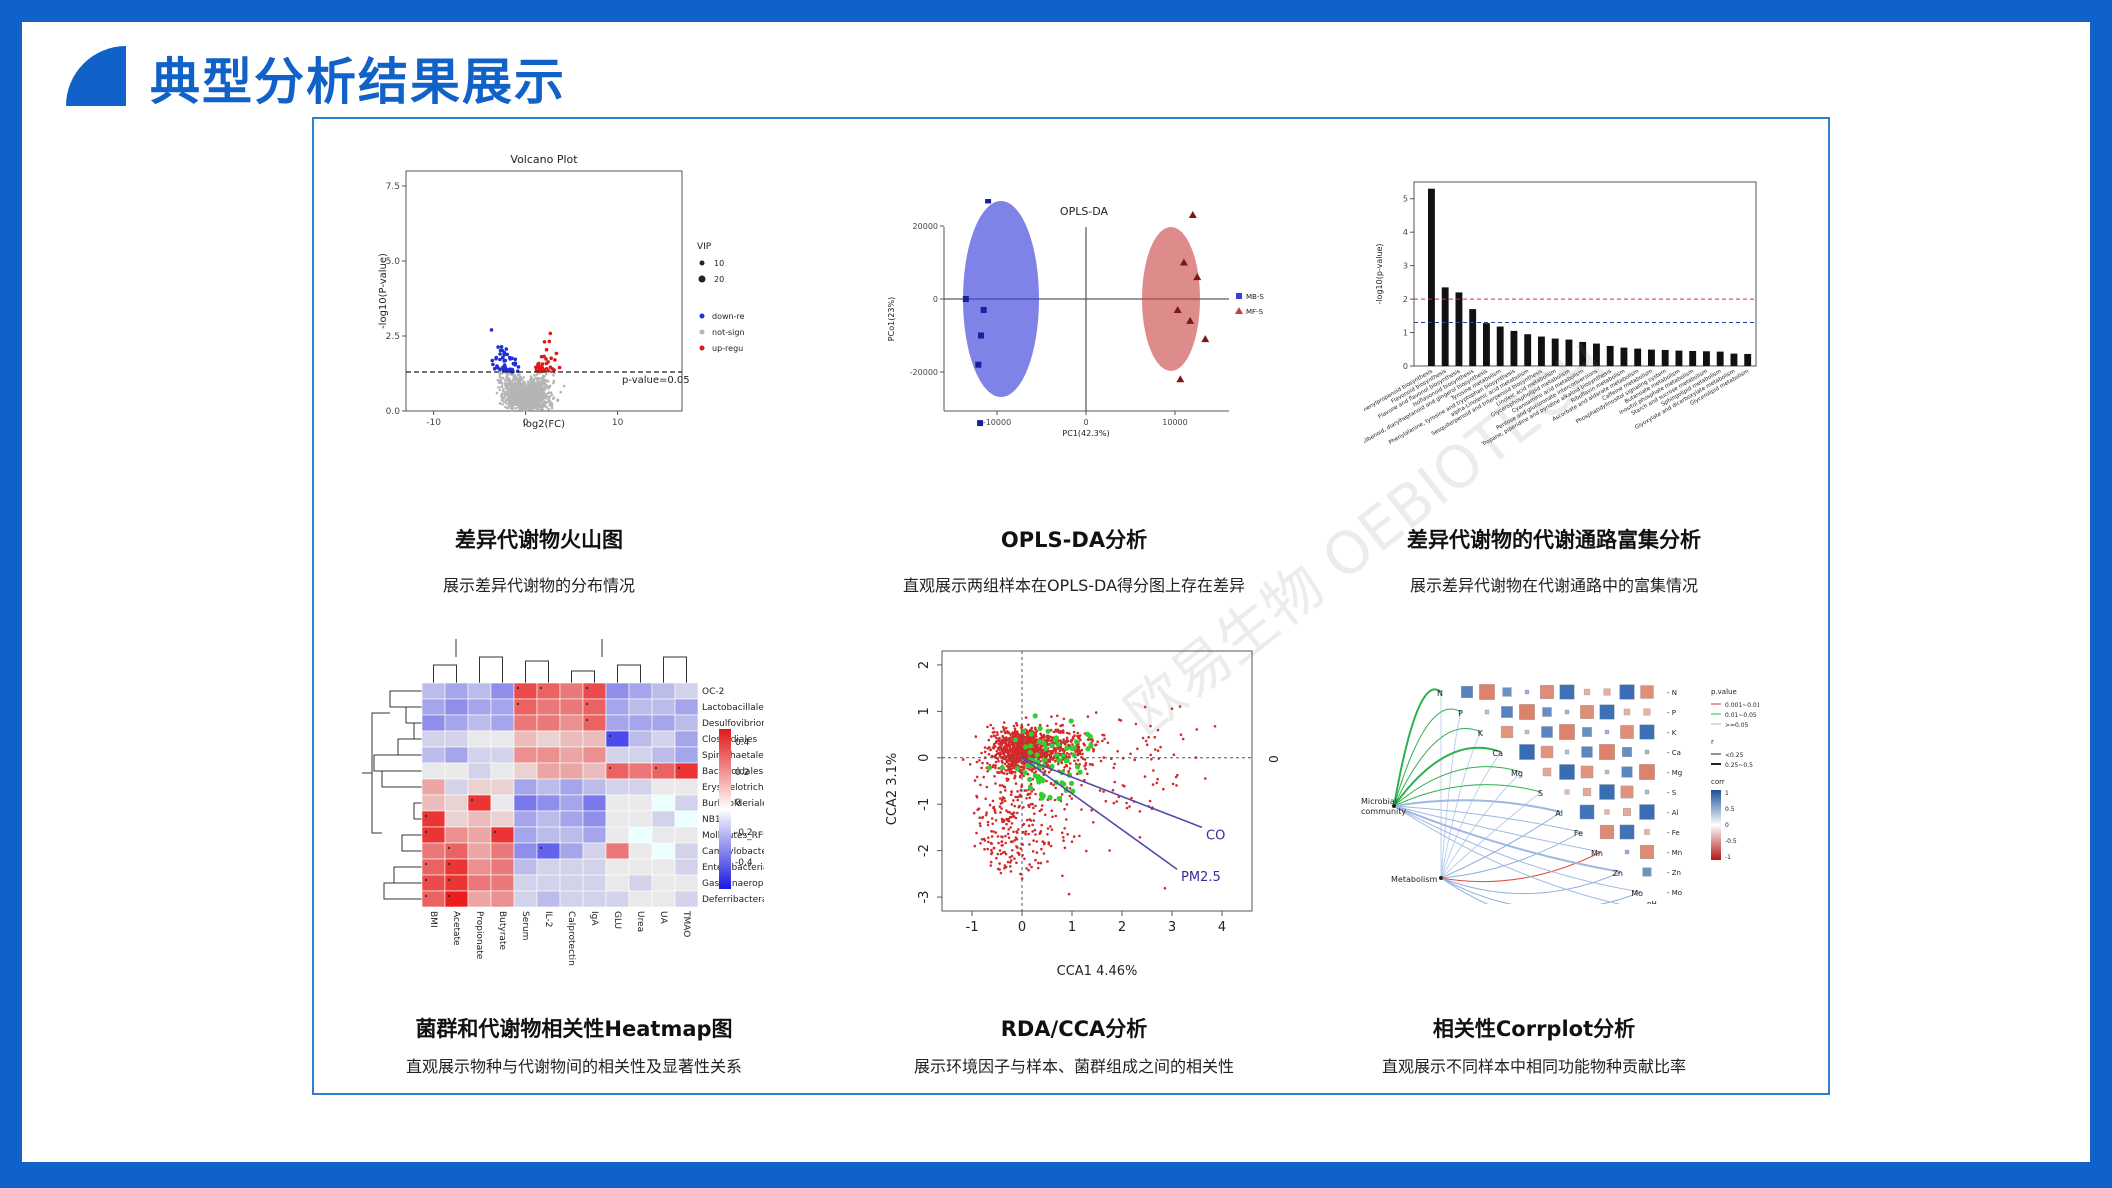  I want to click on cp-ph-label: pH, so click(1652, 902).